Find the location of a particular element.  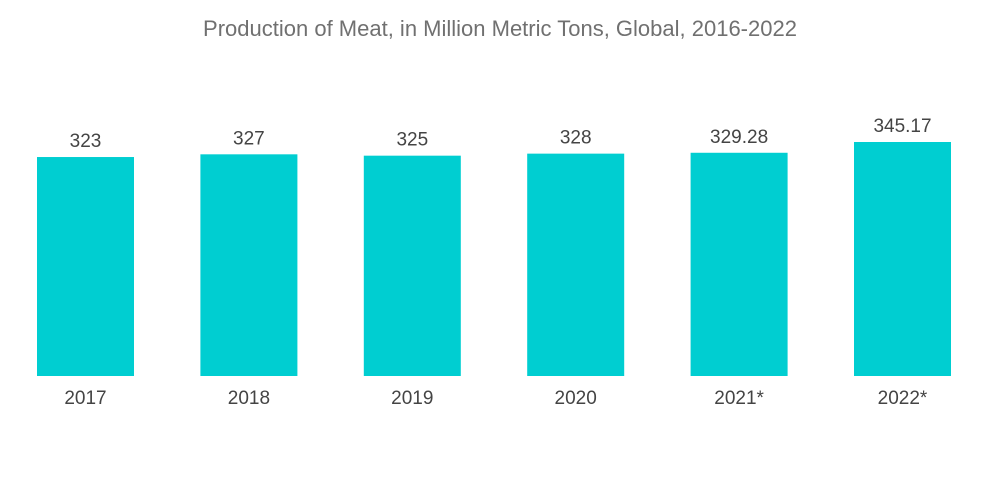

bar-2018 is located at coordinates (249, 265).